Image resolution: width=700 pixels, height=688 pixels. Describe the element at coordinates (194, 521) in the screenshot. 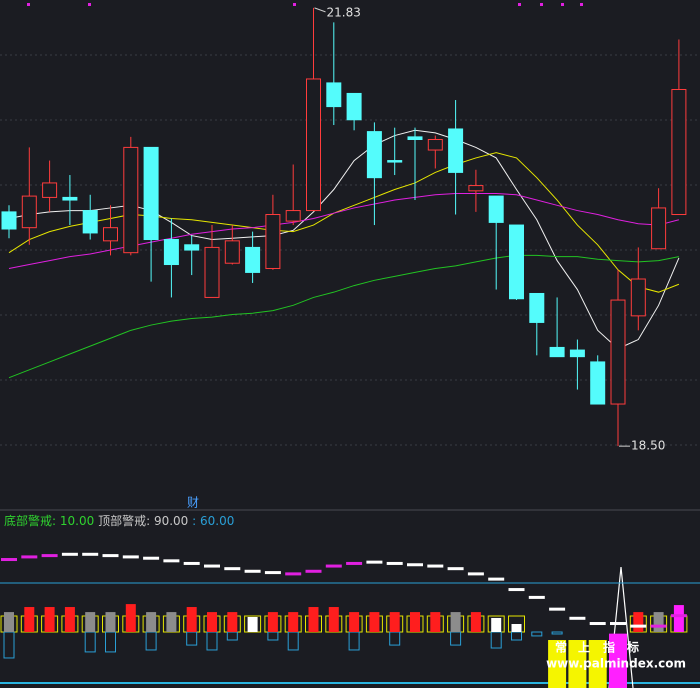

I see `legend-name: :` at that location.